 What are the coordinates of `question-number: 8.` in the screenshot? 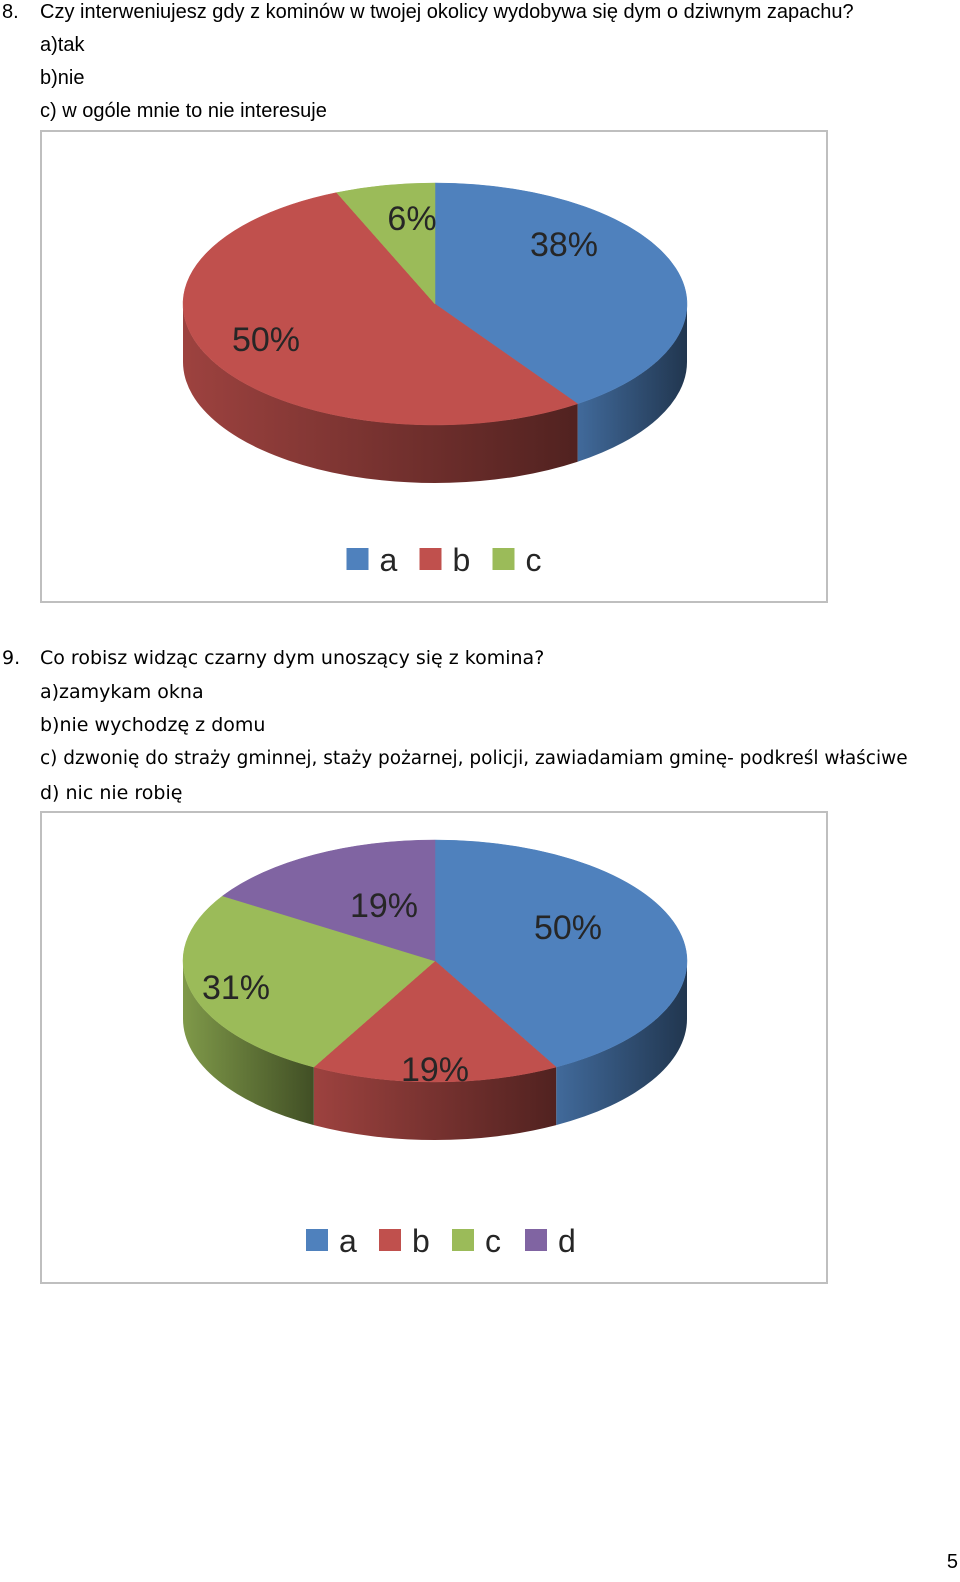 It's located at (10, 12).